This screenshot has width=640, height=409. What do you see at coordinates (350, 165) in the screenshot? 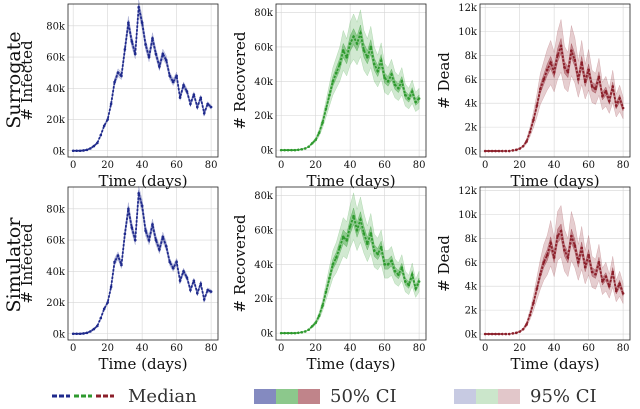
I see `chart-1-xtick-label: 40` at bounding box center [350, 165].